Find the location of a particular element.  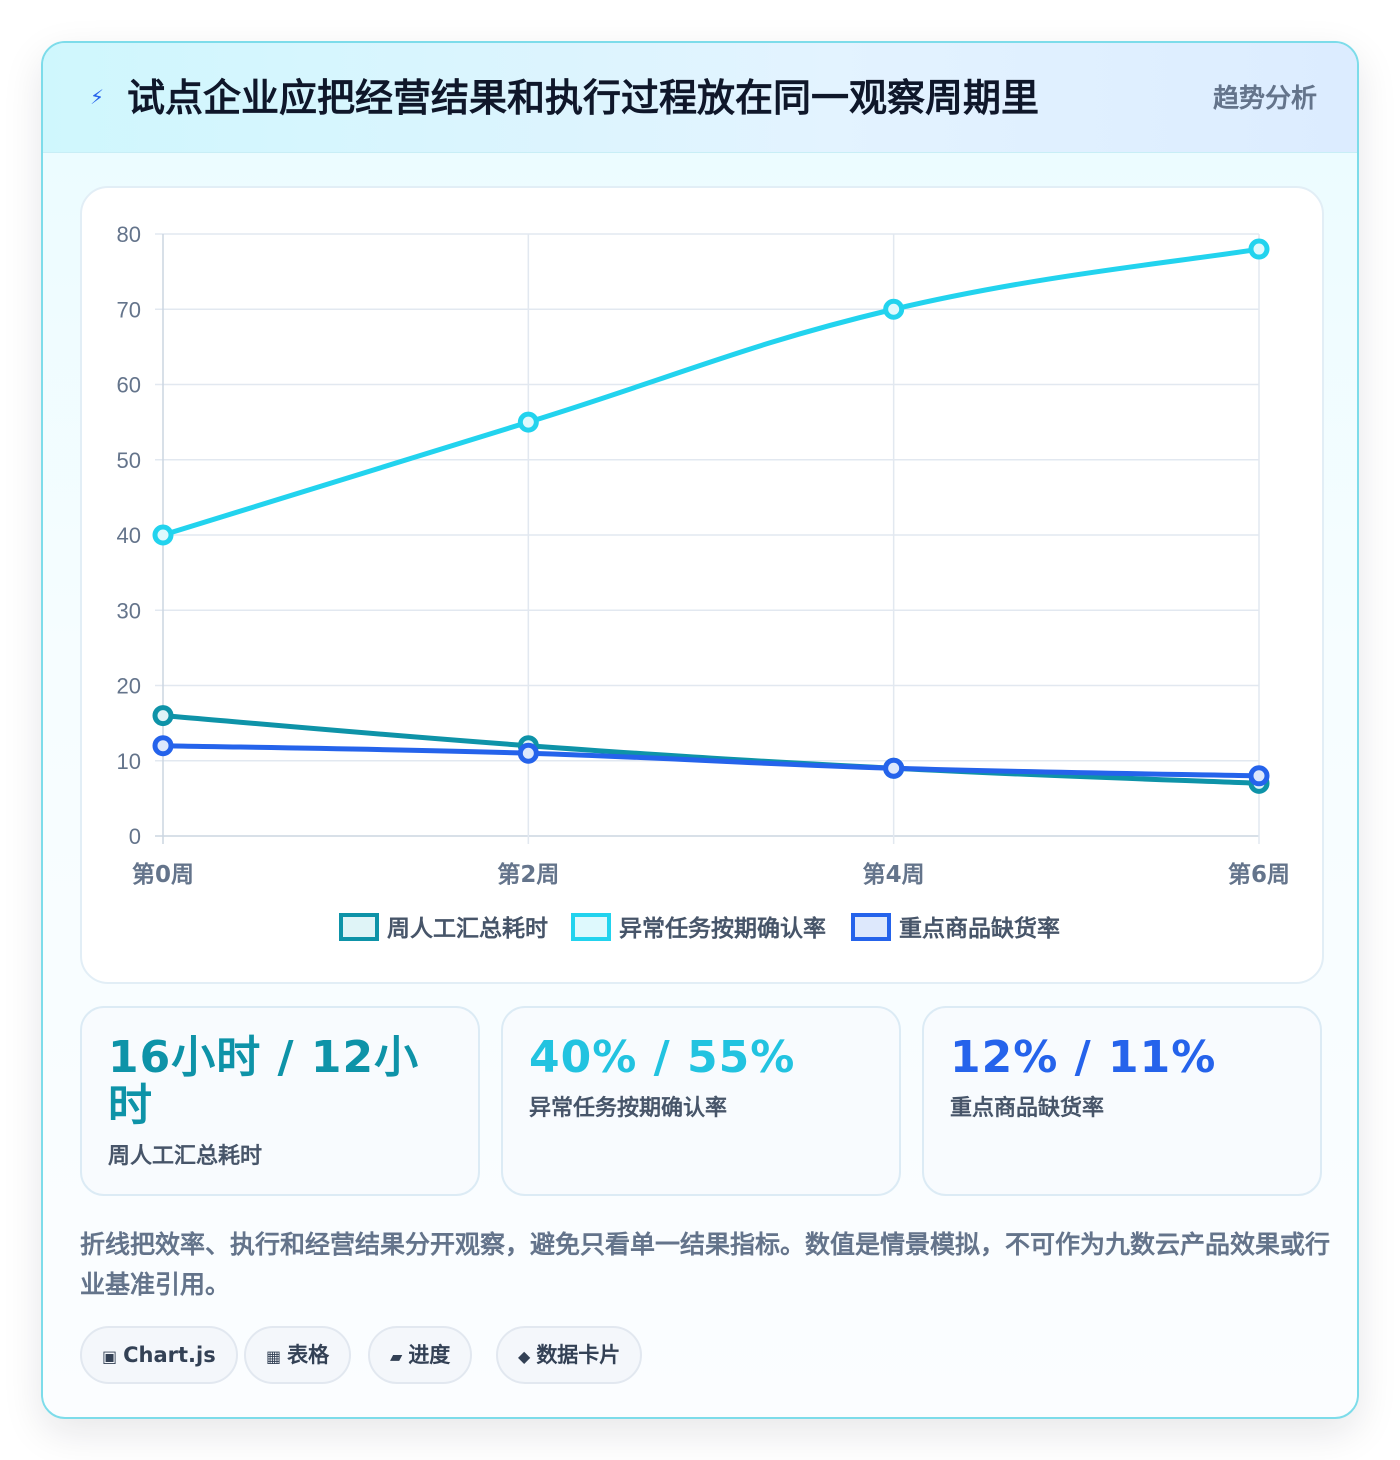

stat-card-stockout-rate: 12% / 11% 重点商品缺货率 is located at coordinates (1122, 1101).